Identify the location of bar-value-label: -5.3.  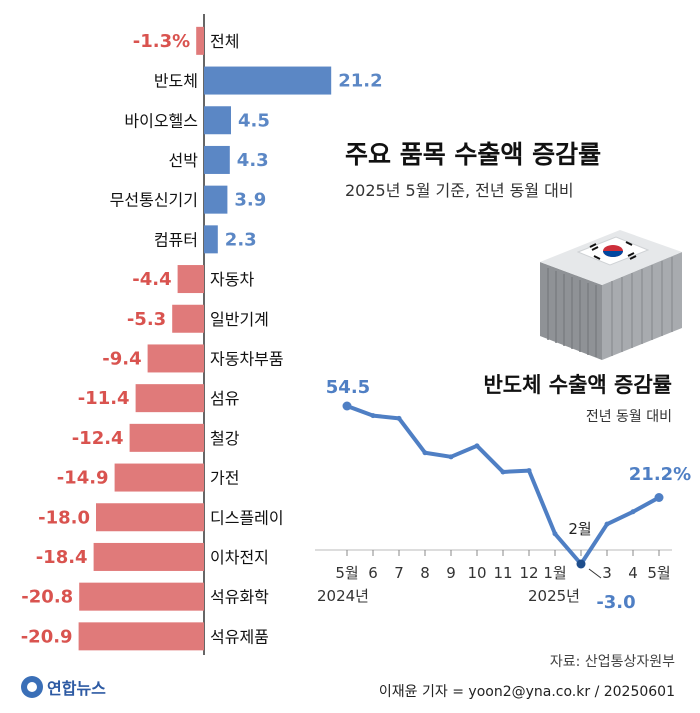
(146, 319).